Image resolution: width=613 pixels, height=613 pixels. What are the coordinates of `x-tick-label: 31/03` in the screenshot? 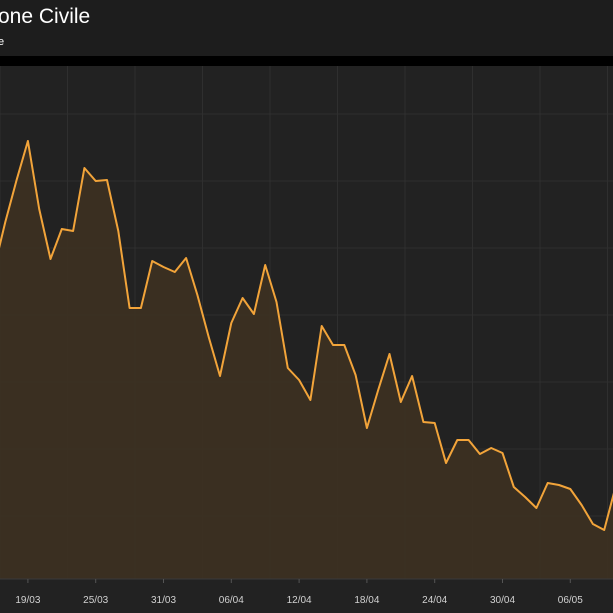 It's located at (163, 600).